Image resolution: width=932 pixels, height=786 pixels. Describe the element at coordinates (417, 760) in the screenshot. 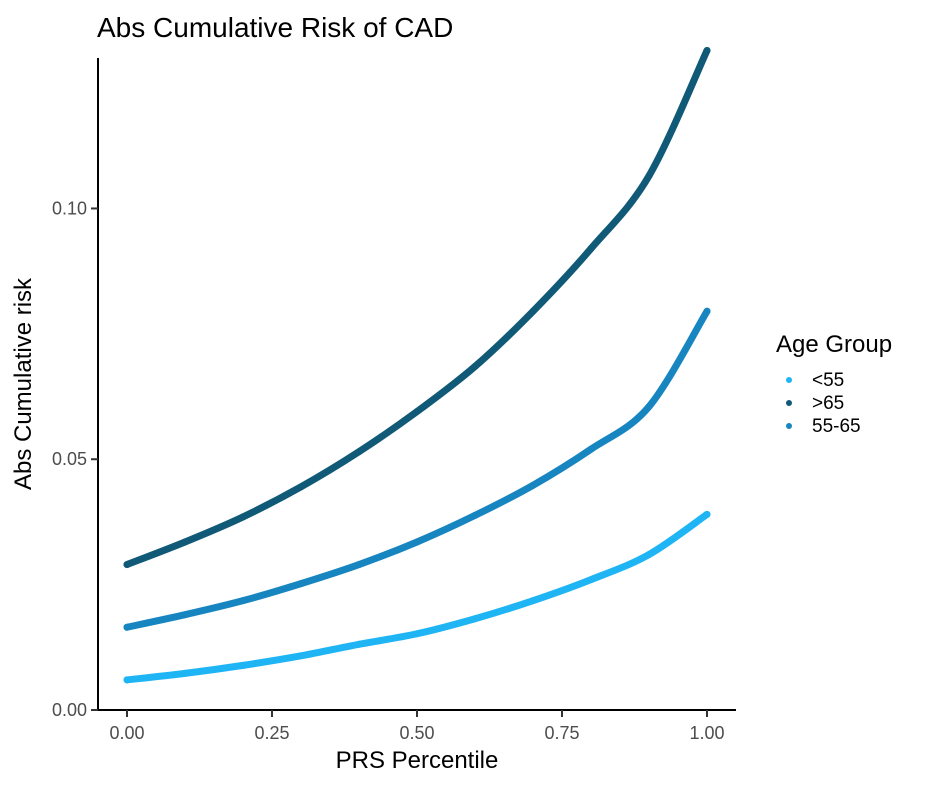

I see `x-axis-label: PRS Percentile` at that location.